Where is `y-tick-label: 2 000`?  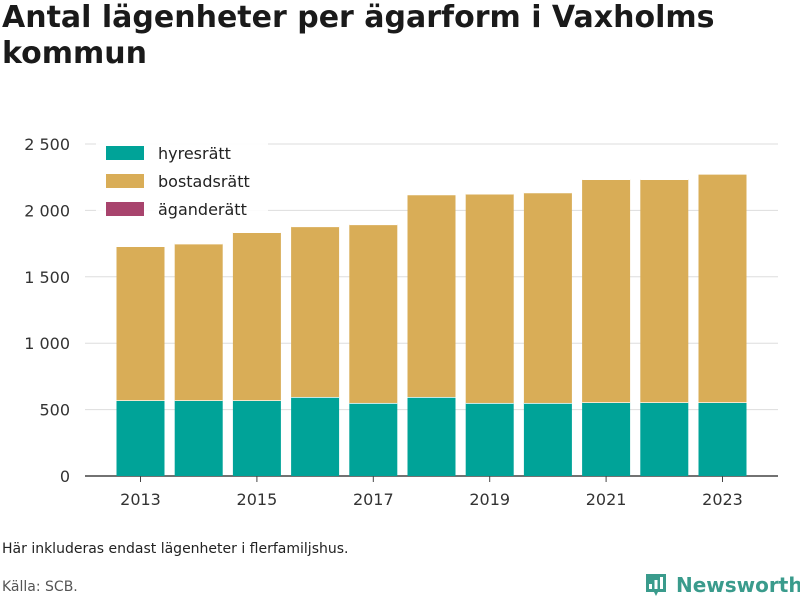 y-tick-label: 2 000 is located at coordinates (47, 210).